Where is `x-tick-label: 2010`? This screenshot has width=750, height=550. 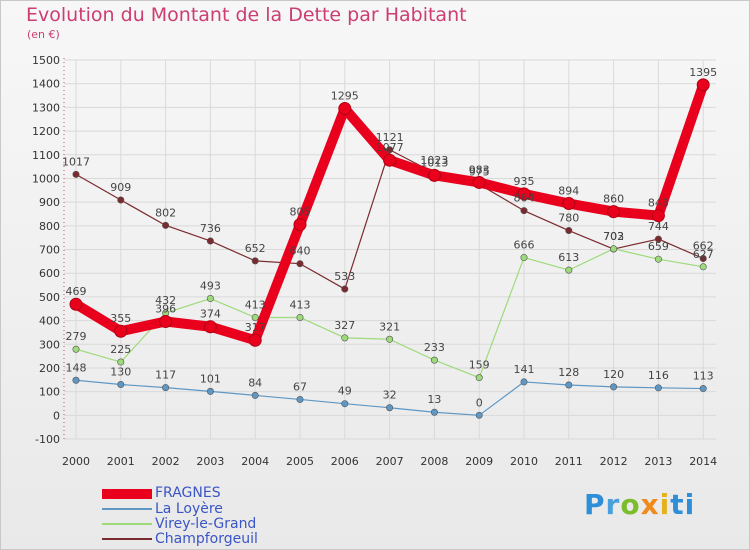
x-tick-label: 2010 is located at coordinates (524, 461).